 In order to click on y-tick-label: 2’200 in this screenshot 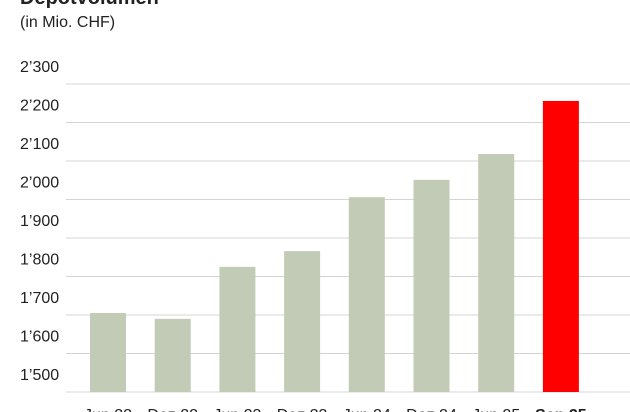, I will do `click(39, 106)`.